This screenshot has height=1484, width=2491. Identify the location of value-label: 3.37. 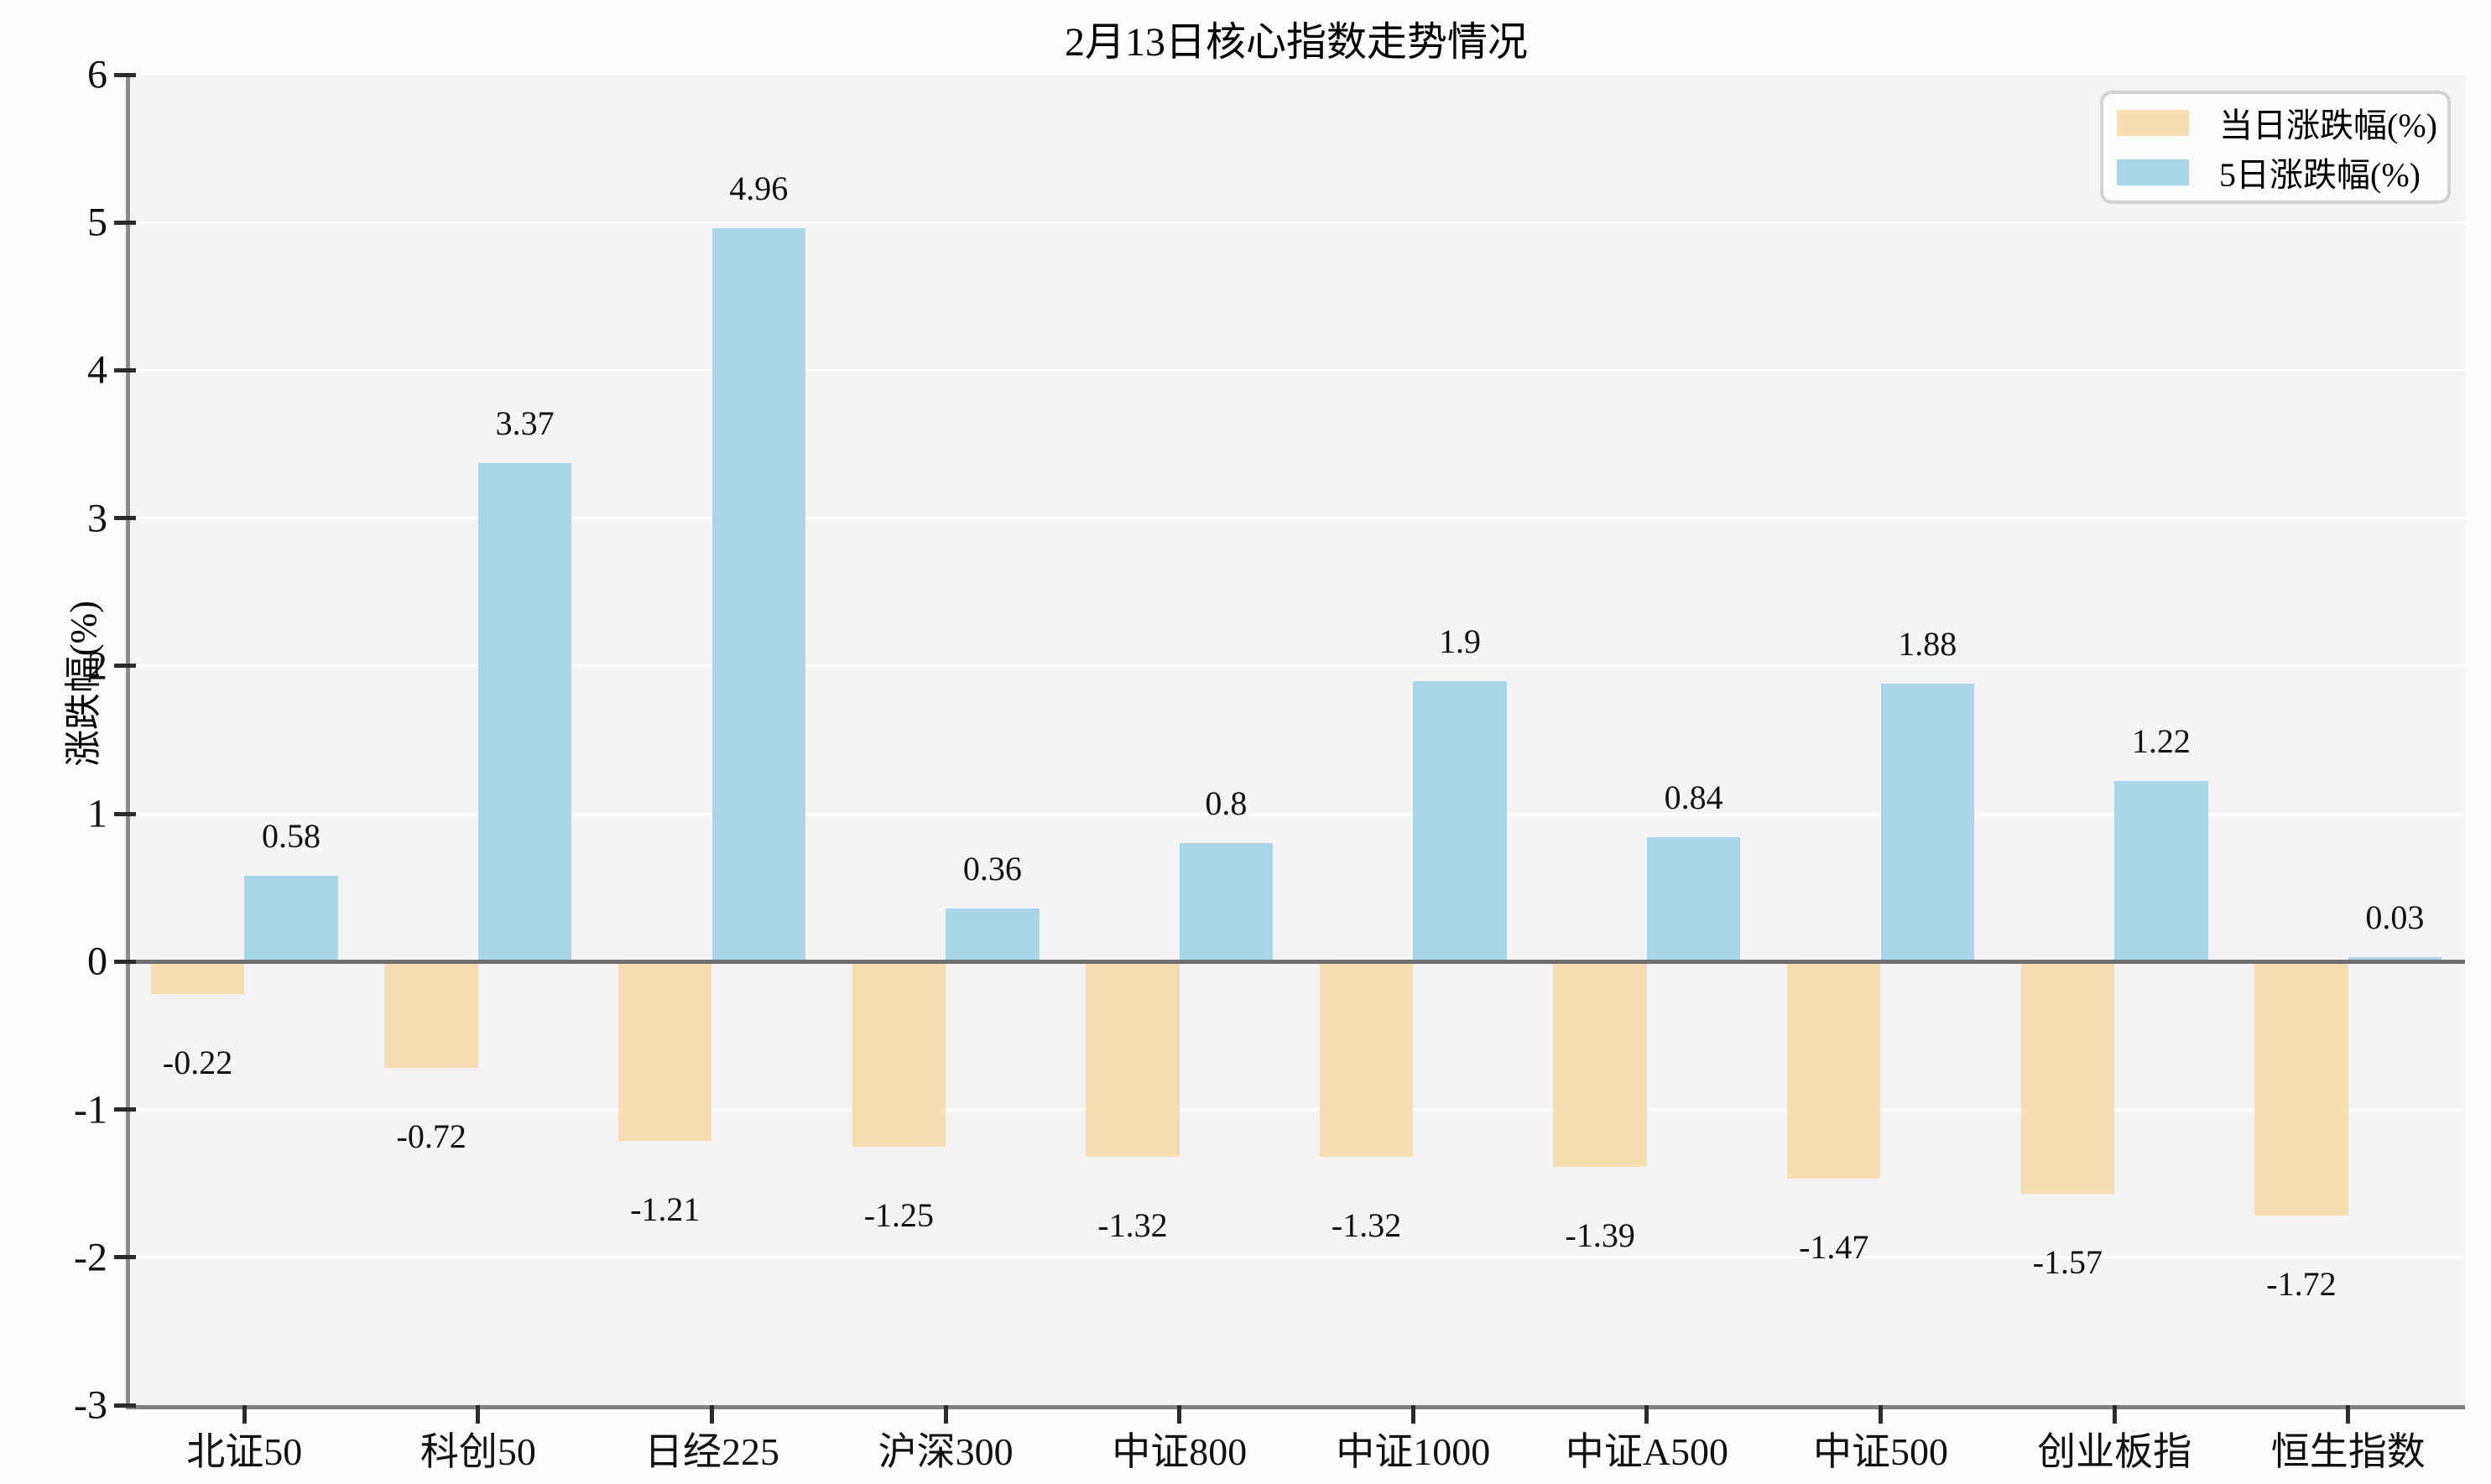
(525, 423).